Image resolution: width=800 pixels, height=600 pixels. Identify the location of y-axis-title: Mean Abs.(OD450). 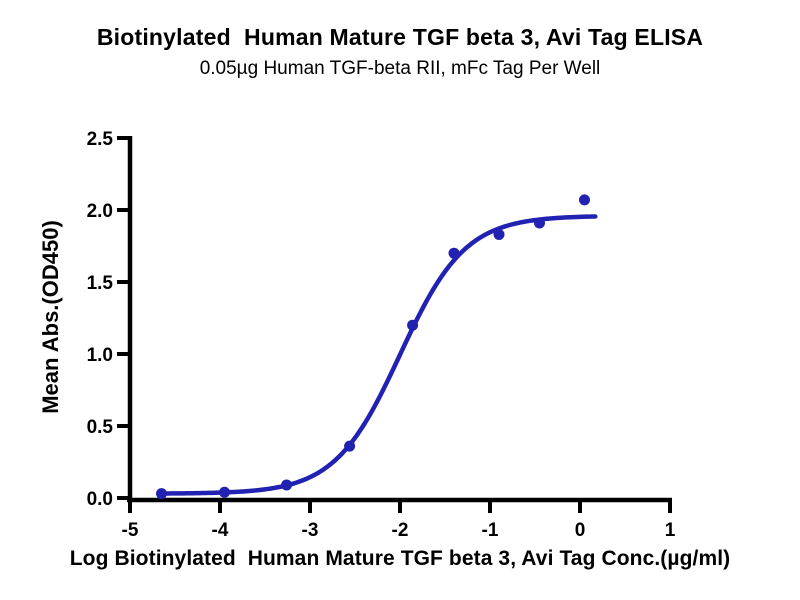
(50, 317).